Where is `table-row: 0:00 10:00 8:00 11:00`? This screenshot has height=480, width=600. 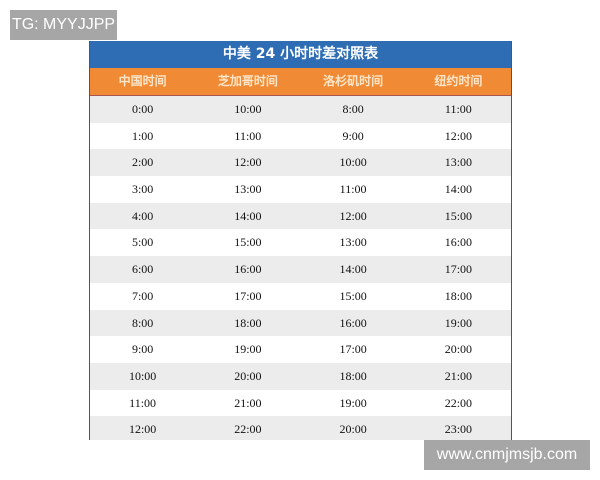
table-row: 0:00 10:00 8:00 11:00 is located at coordinates (300, 109).